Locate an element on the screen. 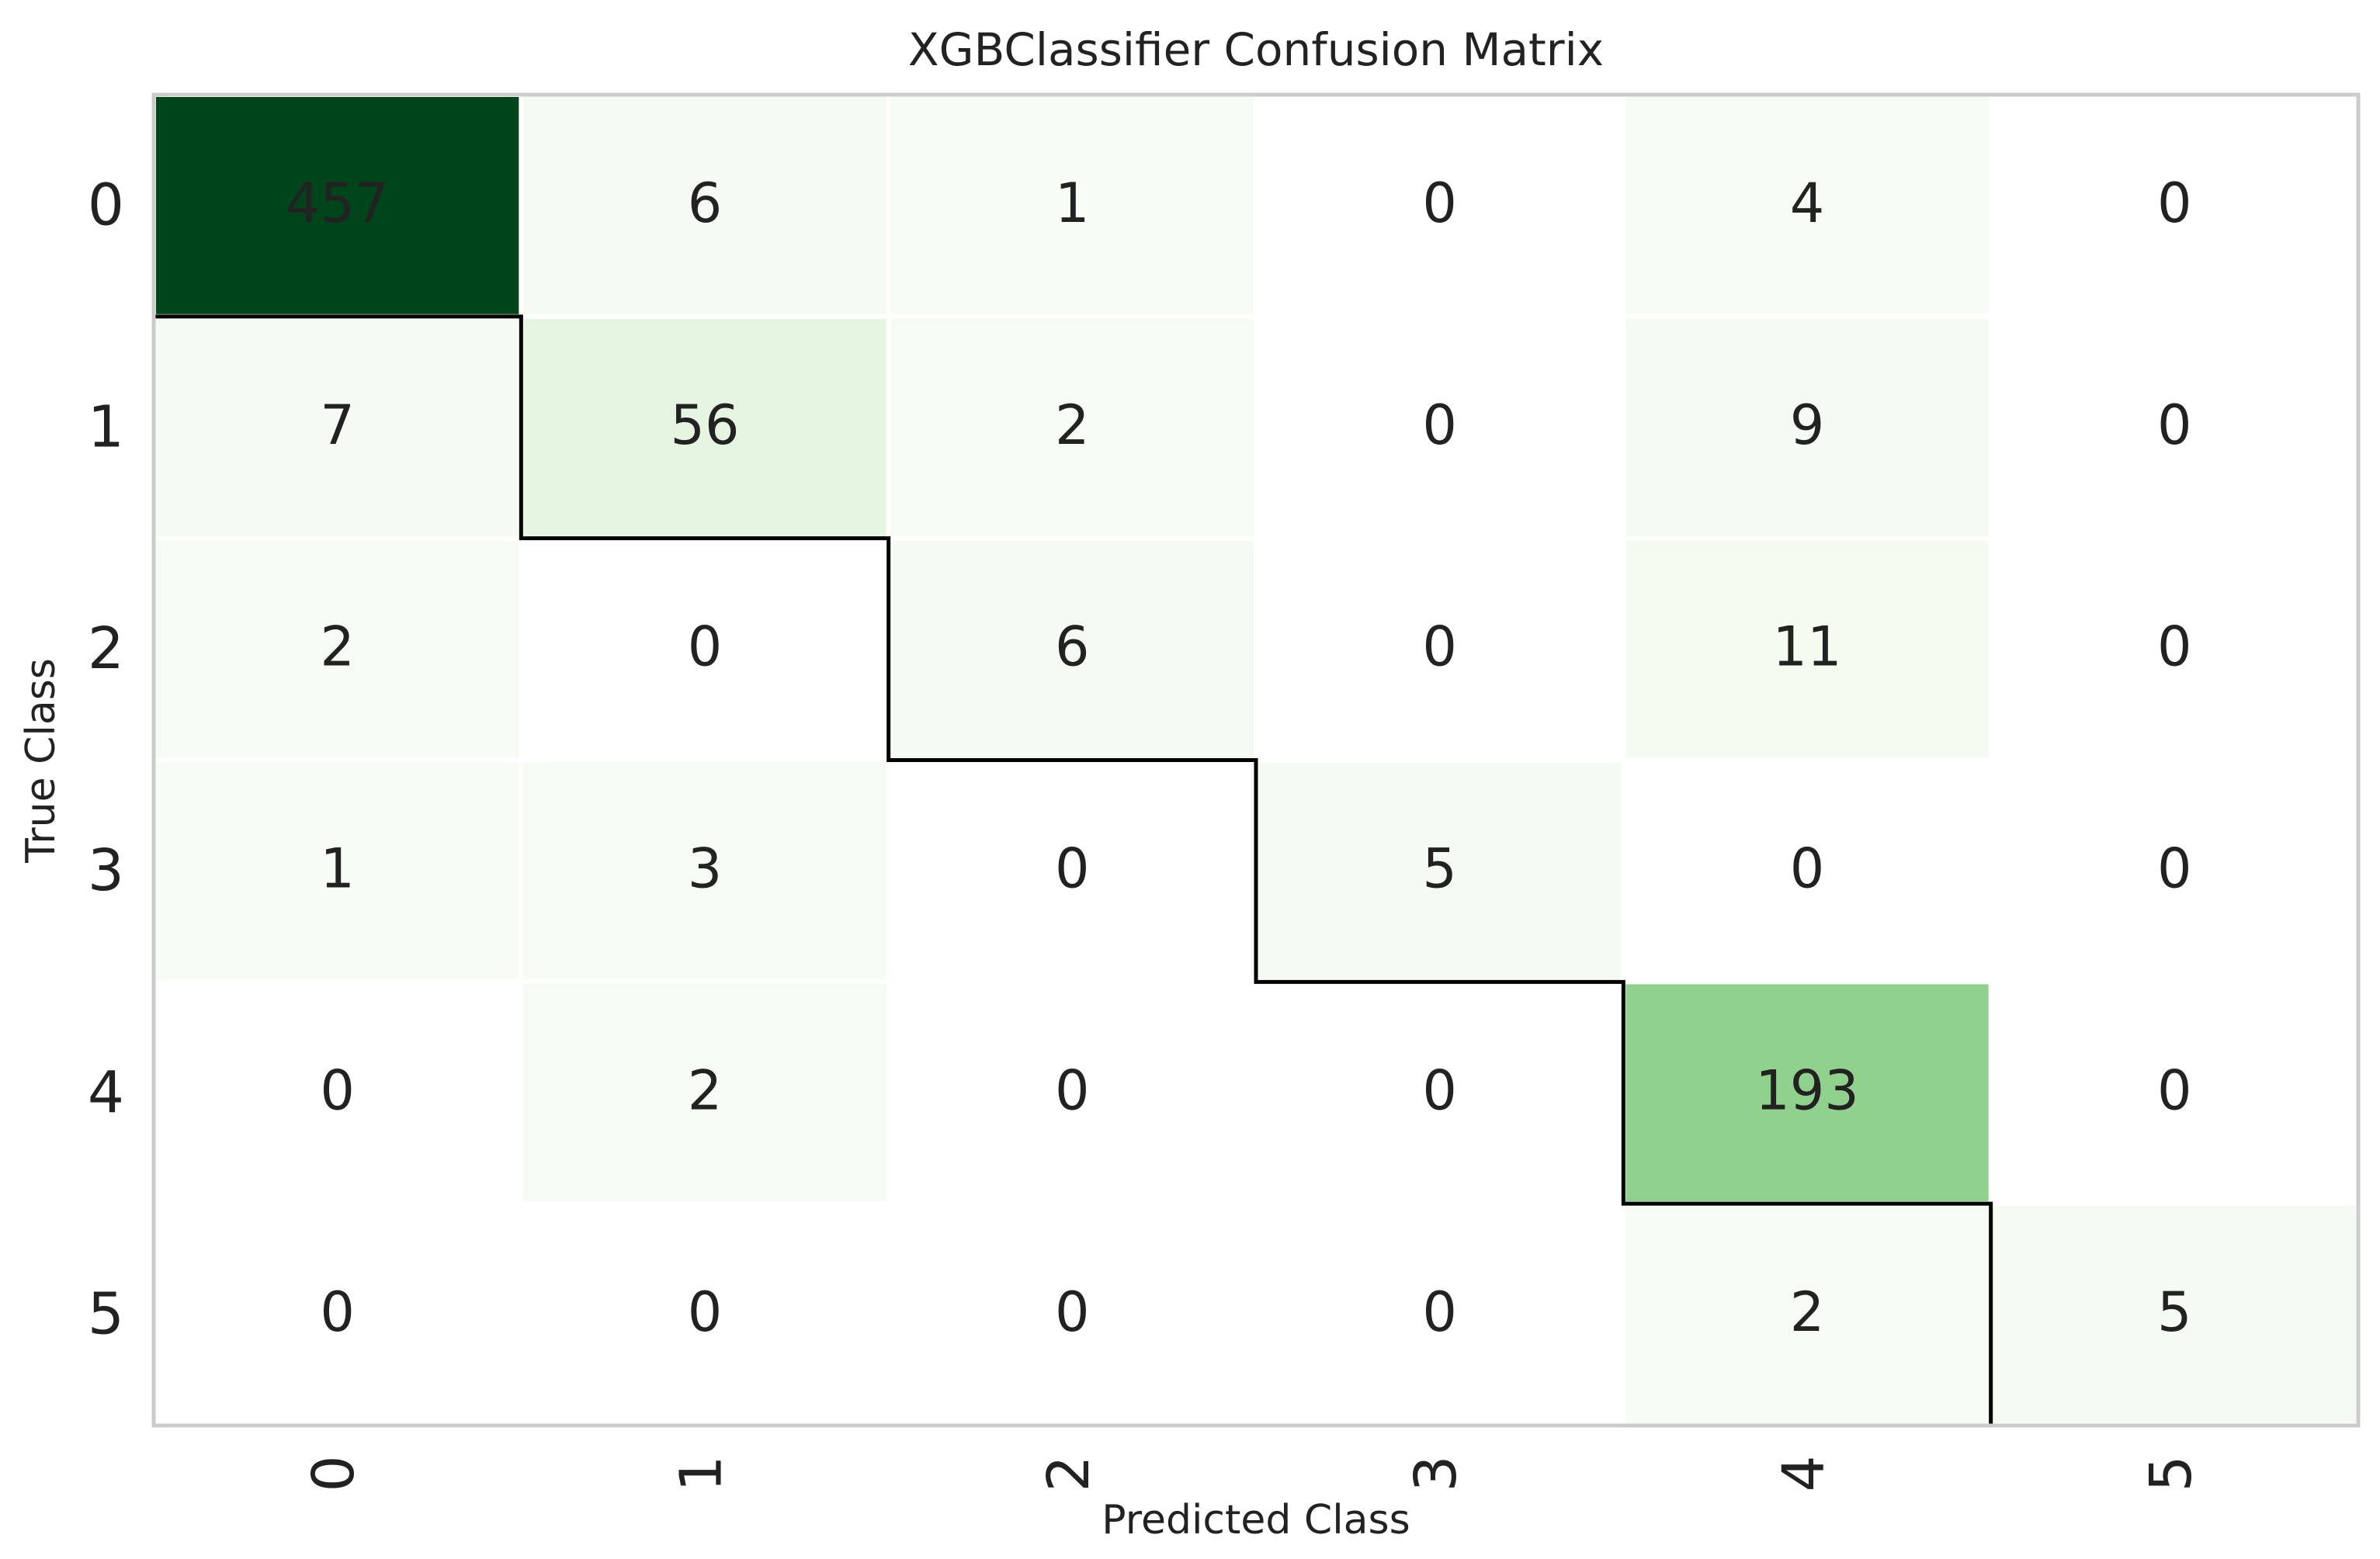 The height and width of the screenshot is (1559, 2380). cell-label: 193 is located at coordinates (1807, 1090).